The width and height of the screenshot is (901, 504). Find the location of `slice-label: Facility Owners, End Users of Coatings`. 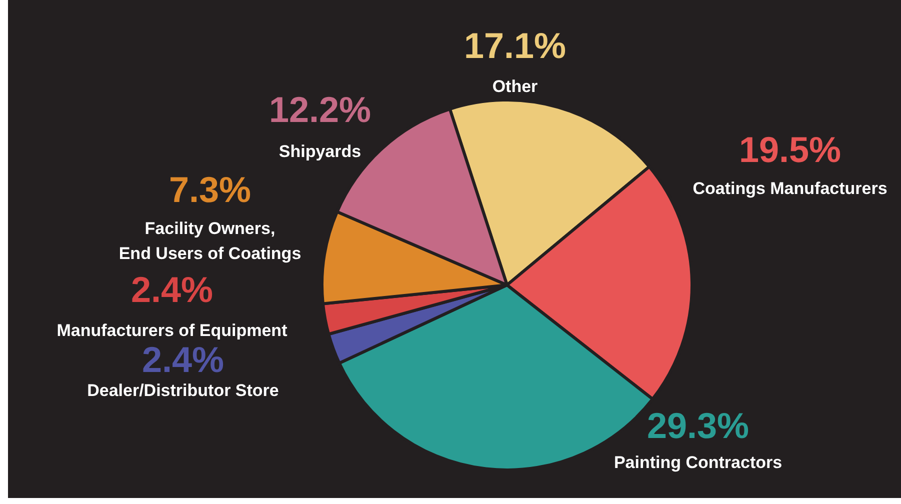

slice-label: Facility Owners, End Users of Coatings is located at coordinates (210, 241).